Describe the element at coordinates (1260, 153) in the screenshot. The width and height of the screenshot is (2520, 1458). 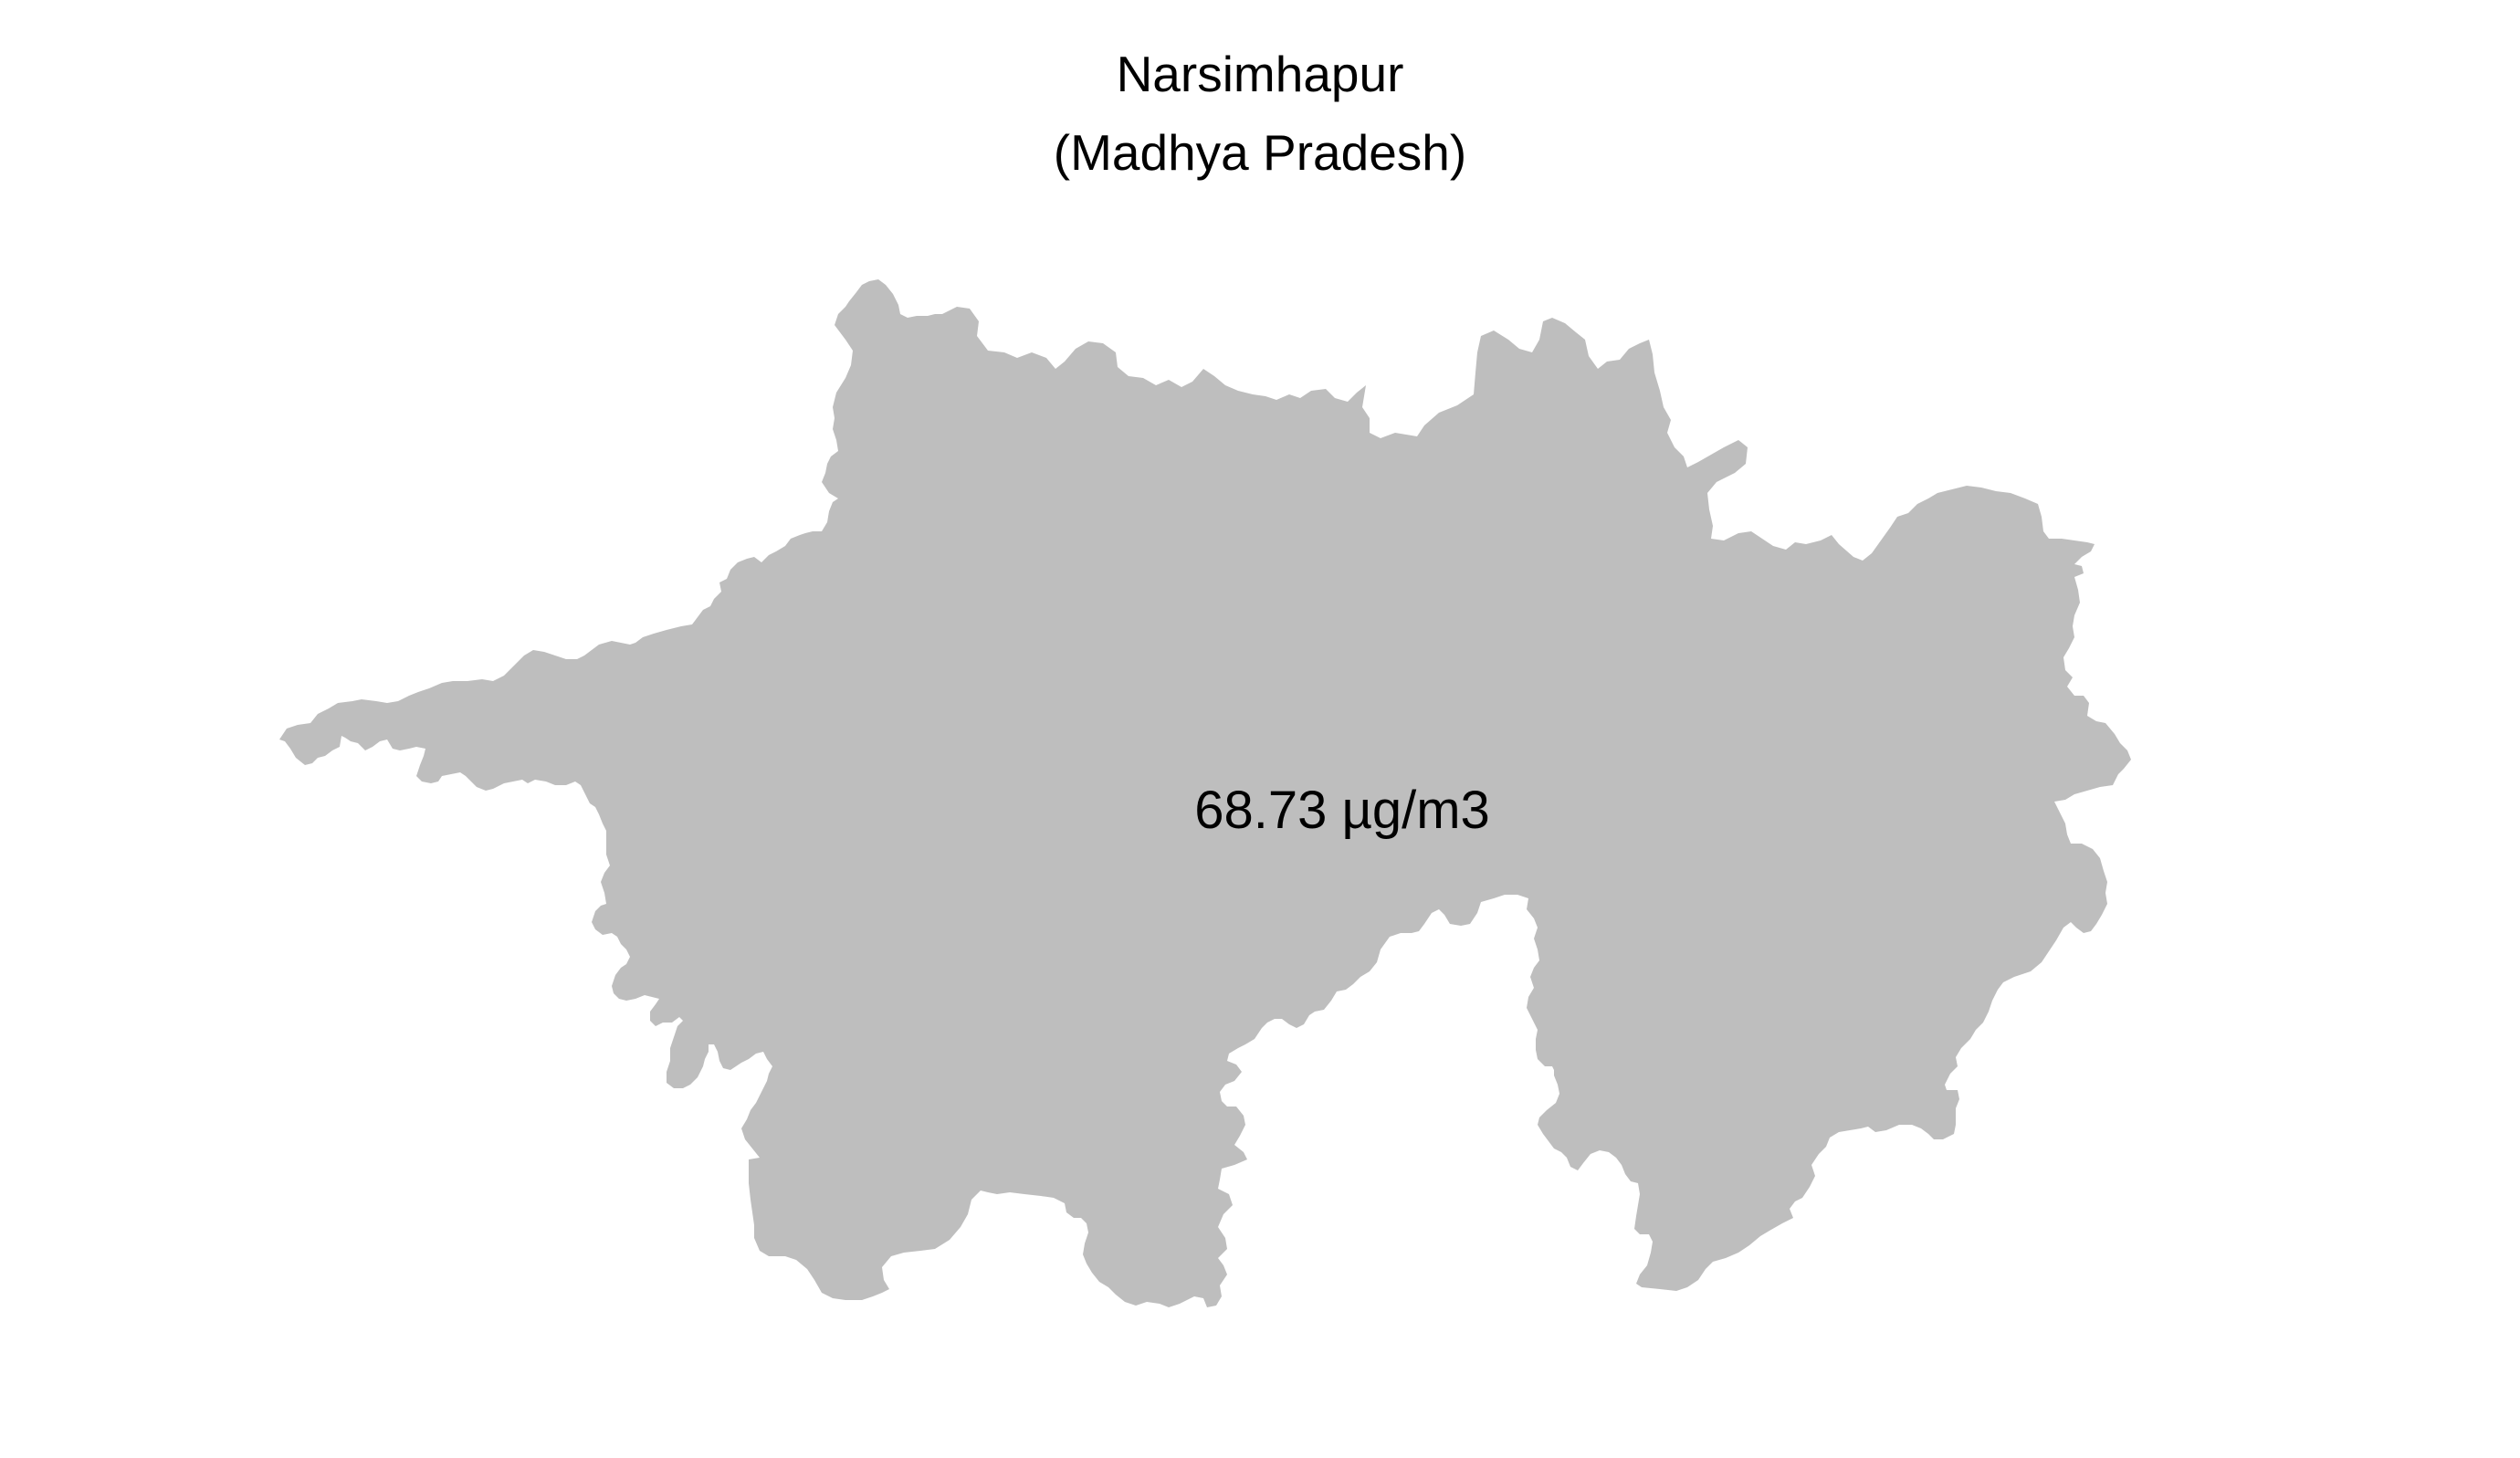
I see `map-subtitle: (Madhya Pradesh)` at that location.